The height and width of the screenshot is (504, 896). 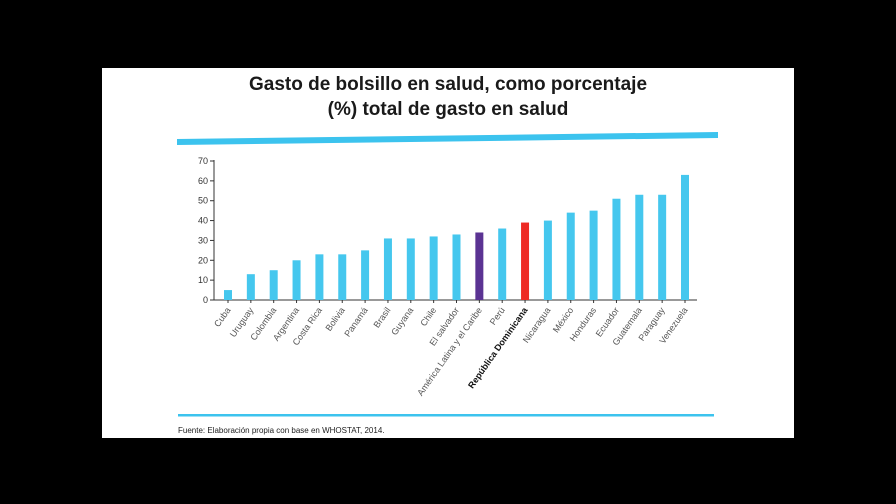 I want to click on x-tick-label: Perú, so click(x=497, y=315).